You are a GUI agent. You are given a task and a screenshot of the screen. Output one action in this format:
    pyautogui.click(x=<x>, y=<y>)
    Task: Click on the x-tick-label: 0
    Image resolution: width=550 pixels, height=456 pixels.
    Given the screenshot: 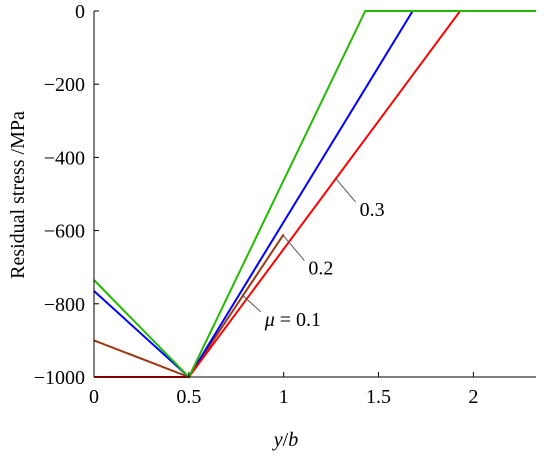 What is the action you would take?
    pyautogui.click(x=94, y=397)
    